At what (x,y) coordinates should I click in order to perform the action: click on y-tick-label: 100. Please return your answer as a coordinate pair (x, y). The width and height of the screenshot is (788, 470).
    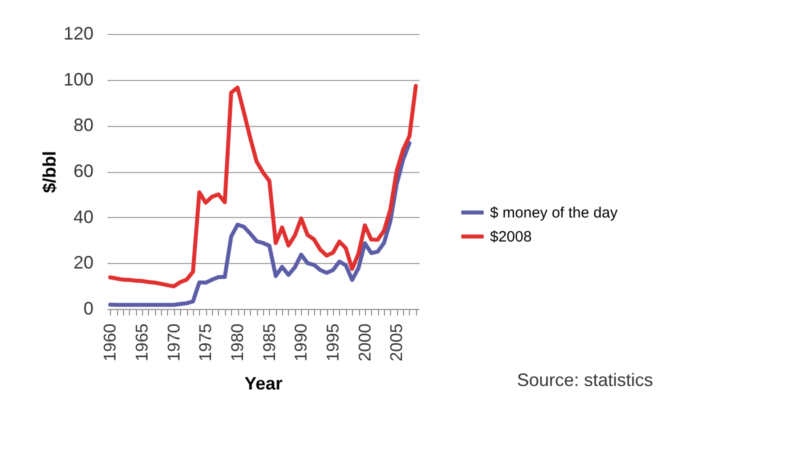
    Looking at the image, I should click on (78, 79).